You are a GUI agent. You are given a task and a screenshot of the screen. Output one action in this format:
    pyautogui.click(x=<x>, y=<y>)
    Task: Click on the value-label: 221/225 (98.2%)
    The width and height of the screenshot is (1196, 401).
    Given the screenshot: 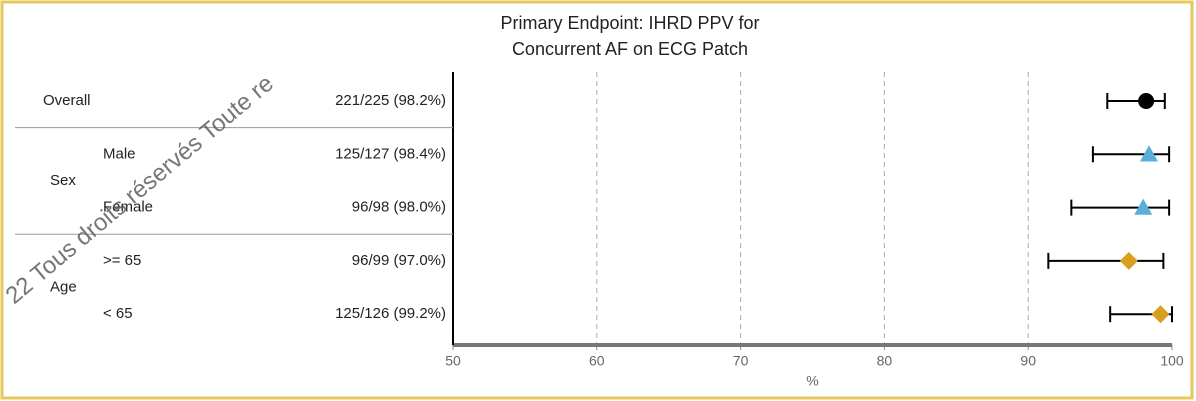 What is the action you would take?
    pyautogui.click(x=390, y=100)
    